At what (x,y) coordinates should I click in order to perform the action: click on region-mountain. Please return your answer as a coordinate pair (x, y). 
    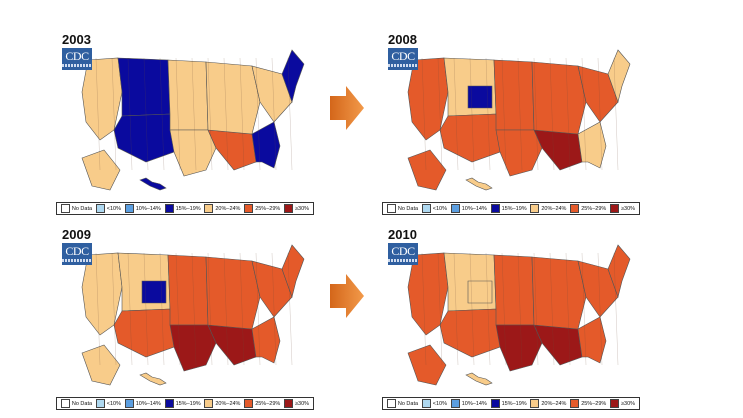
    Looking at the image, I should click on (144, 87).